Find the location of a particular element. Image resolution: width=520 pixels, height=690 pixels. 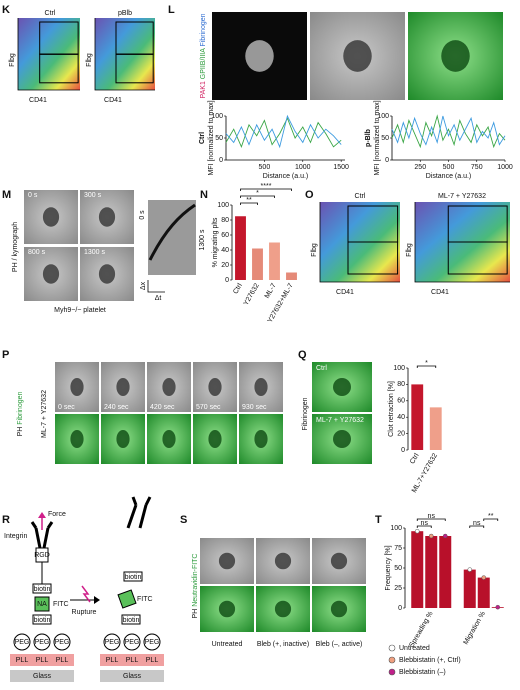

y-tick-label: 60 is located at coordinates (401, 401).